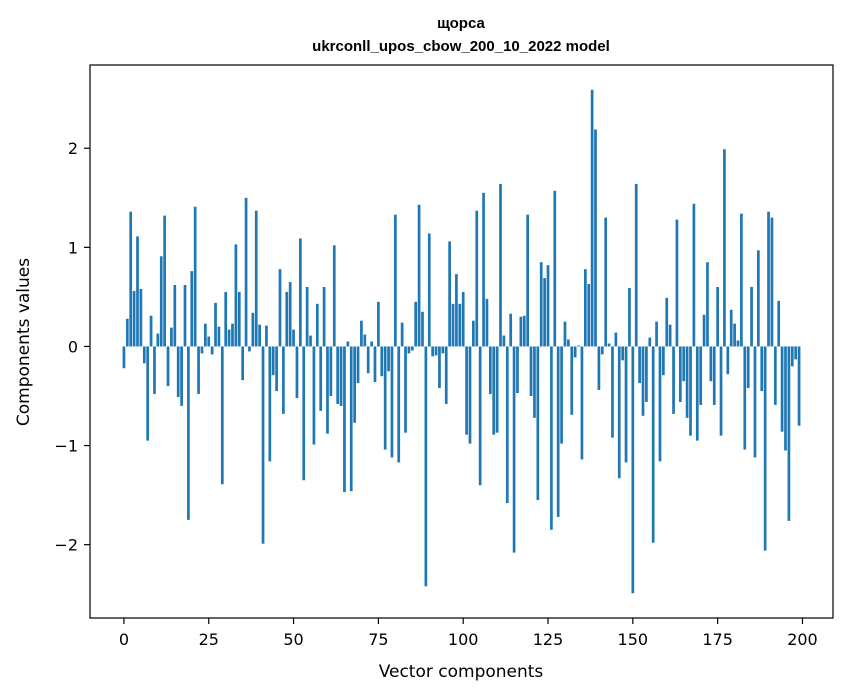 This screenshot has height=696, width=847. What do you see at coordinates (24, 342) in the screenshot?
I see `y-axis-label: Components values` at bounding box center [24, 342].